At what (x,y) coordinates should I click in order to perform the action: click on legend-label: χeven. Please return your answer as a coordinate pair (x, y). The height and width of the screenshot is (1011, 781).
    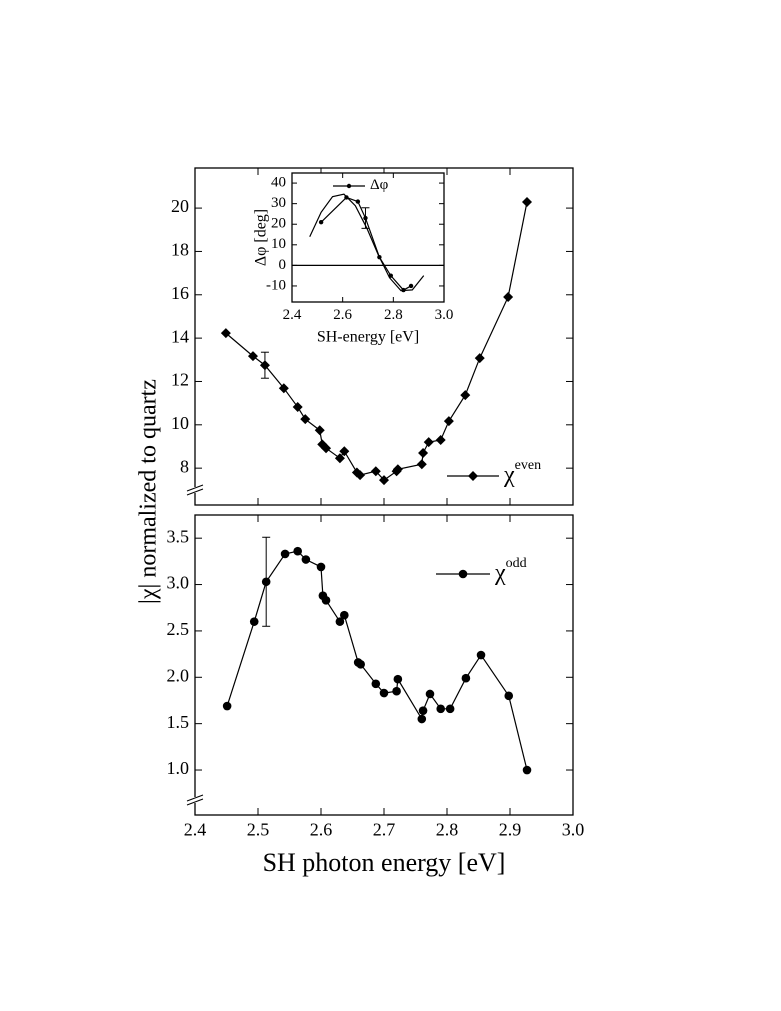
    Looking at the image, I should click on (522, 472).